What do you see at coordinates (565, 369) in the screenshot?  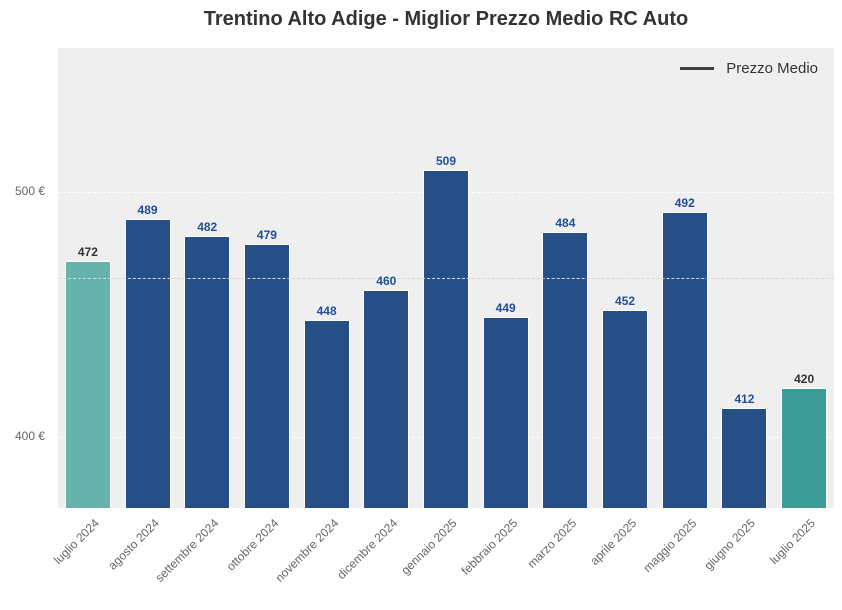 I see `bar-marzo-2025` at bounding box center [565, 369].